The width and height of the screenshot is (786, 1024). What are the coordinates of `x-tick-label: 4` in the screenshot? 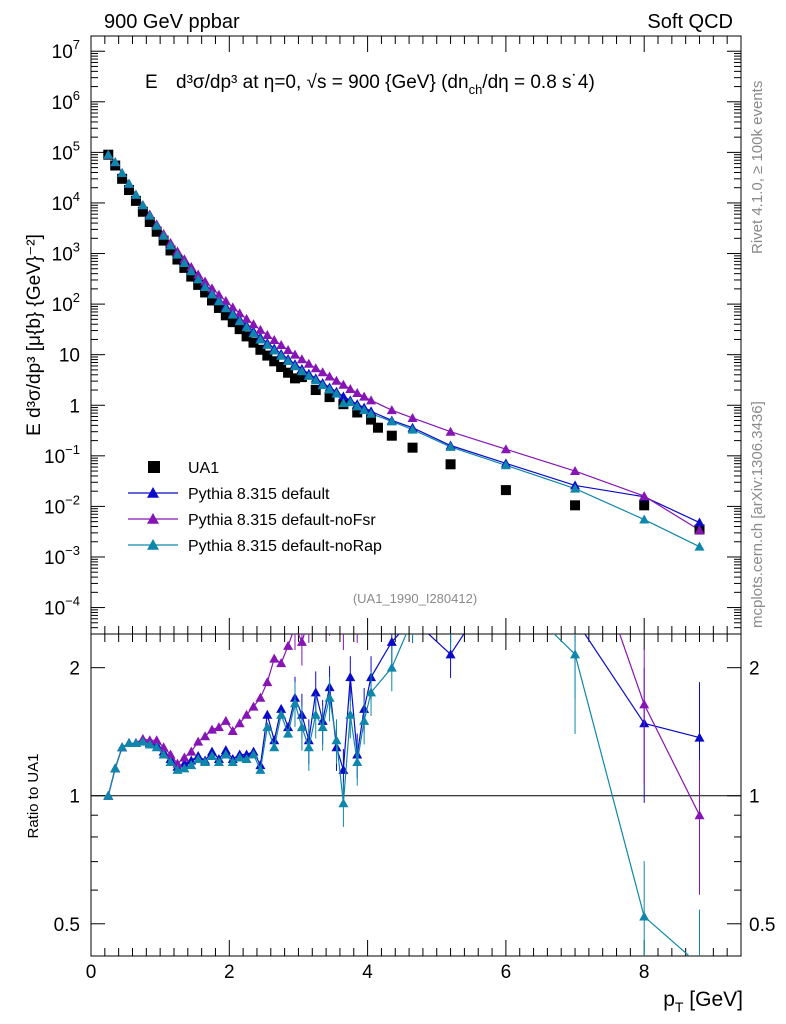 It's located at (367, 972).